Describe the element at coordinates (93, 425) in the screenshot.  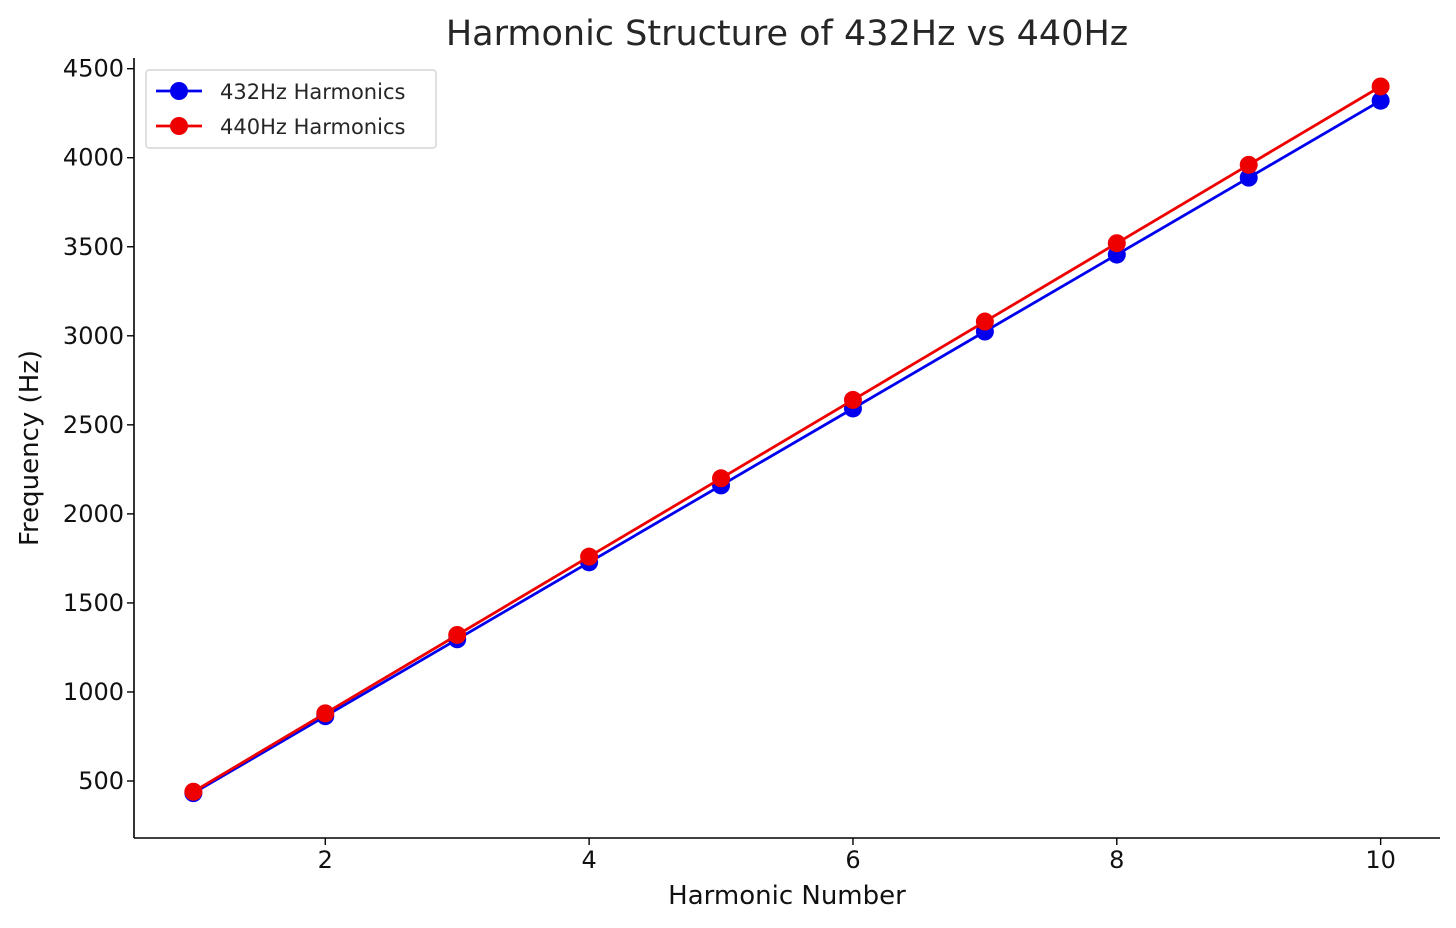
I see `y-tick-label: 2500` at that location.